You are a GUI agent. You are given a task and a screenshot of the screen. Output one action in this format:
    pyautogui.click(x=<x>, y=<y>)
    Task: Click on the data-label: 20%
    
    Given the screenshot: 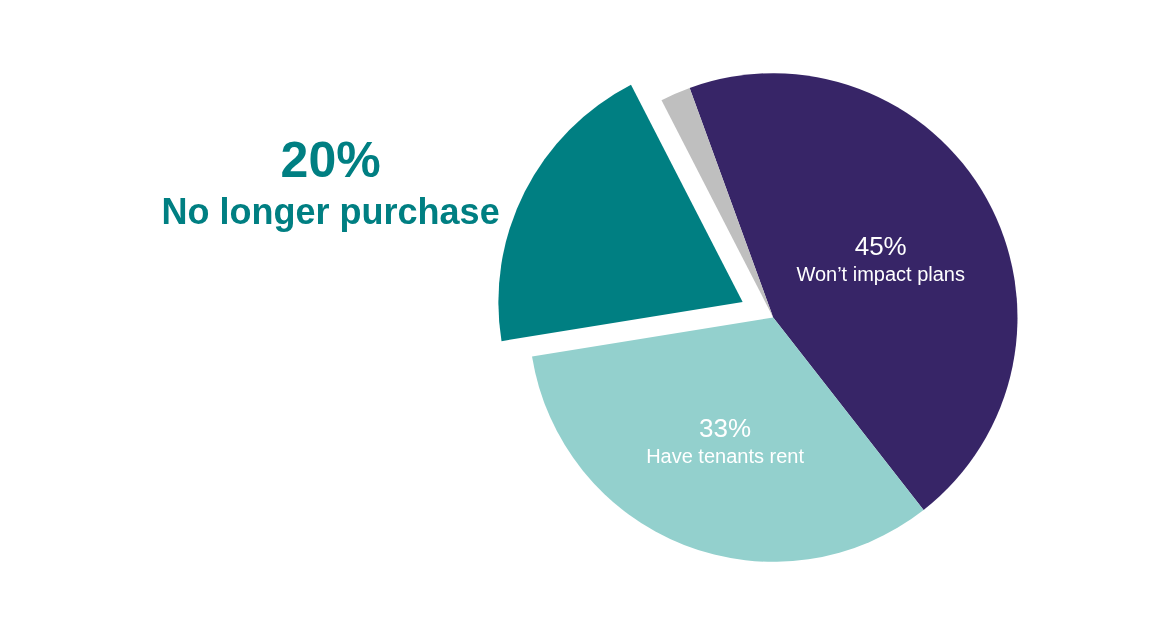 What is the action you would take?
    pyautogui.click(x=330, y=159)
    